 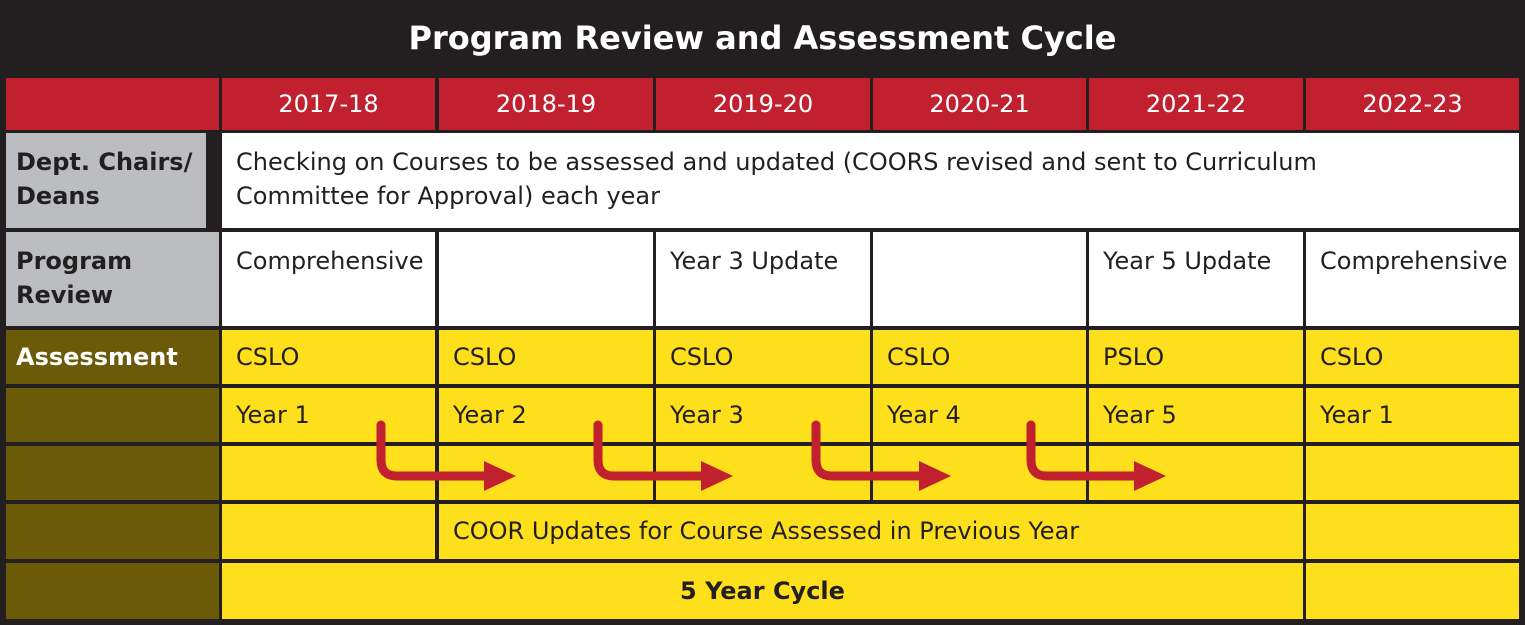 What do you see at coordinates (106, 180) in the screenshot?
I see `row-label-dept-chairs: Dept. Chairs/ Deans` at bounding box center [106, 180].